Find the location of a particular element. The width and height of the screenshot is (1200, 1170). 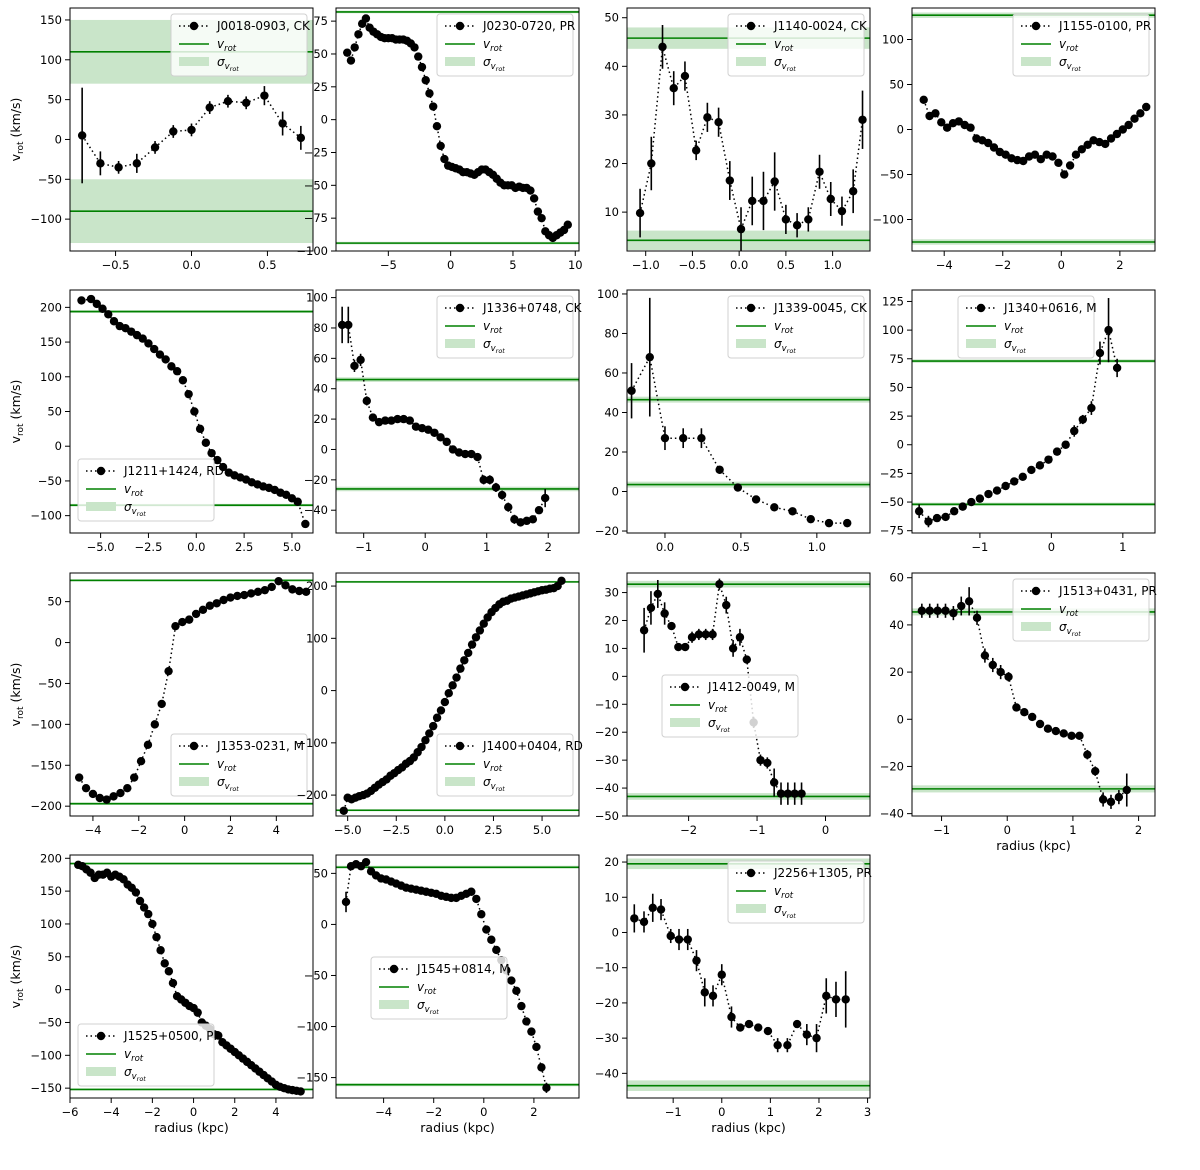

x-tick-label: 4 is located at coordinates (276, 830).